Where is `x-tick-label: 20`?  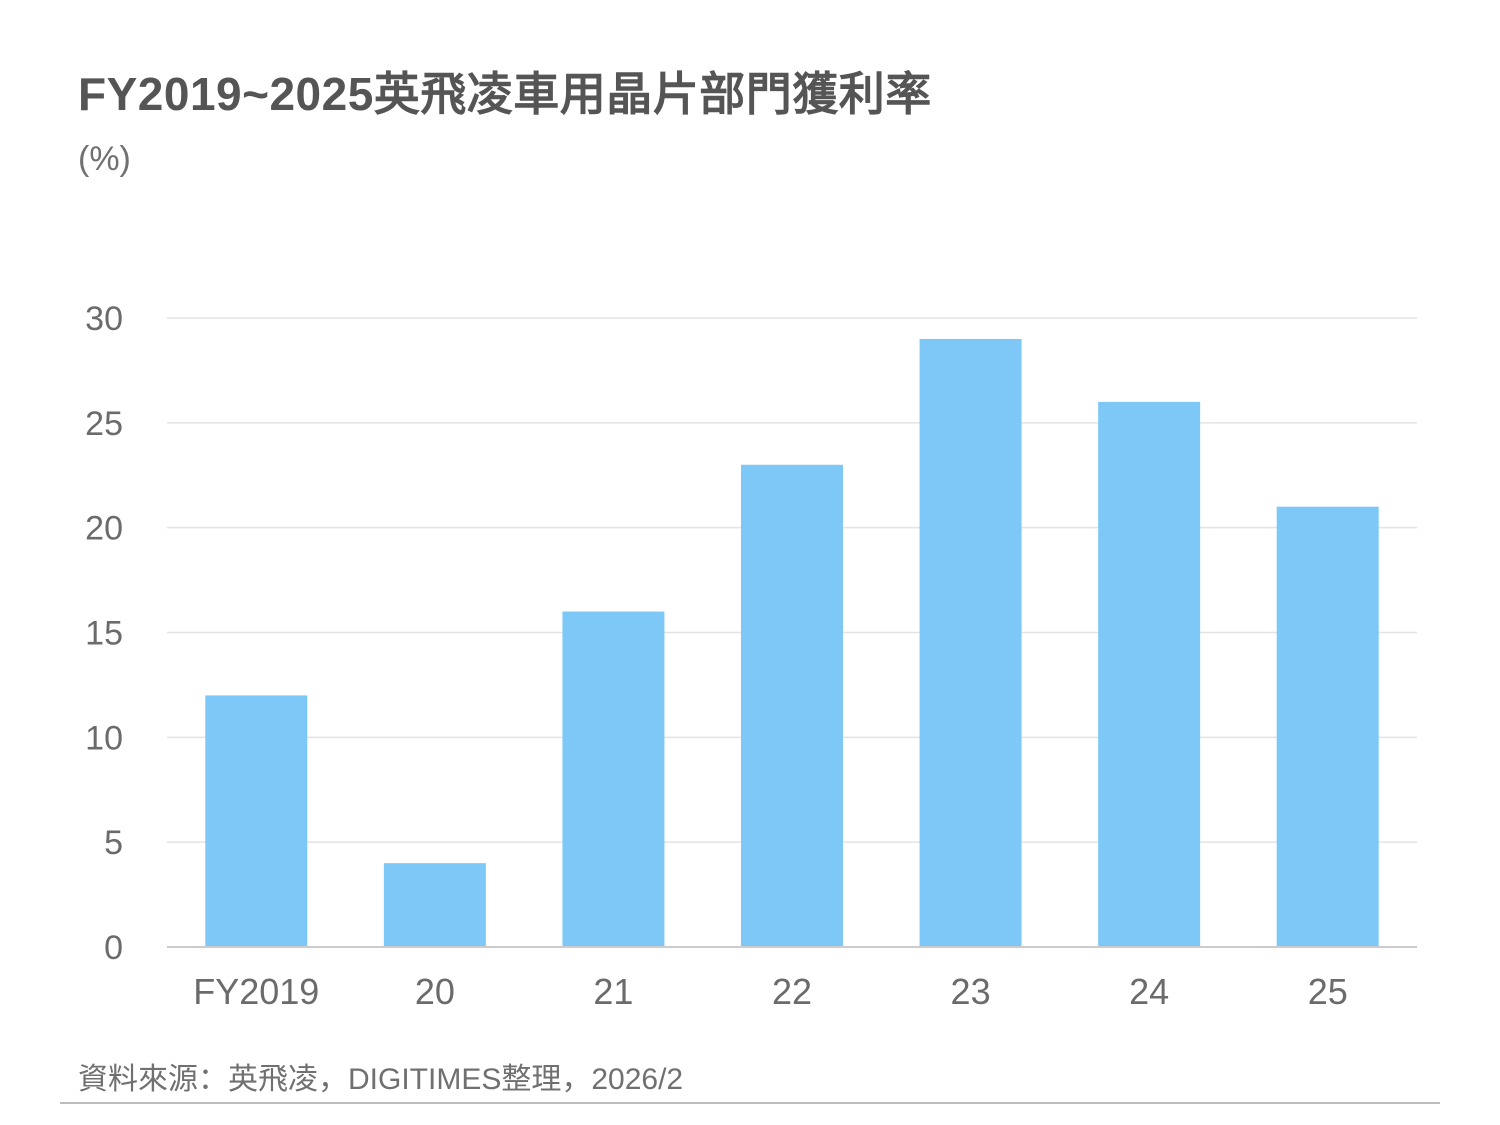
x-tick-label: 20 is located at coordinates (435, 991).